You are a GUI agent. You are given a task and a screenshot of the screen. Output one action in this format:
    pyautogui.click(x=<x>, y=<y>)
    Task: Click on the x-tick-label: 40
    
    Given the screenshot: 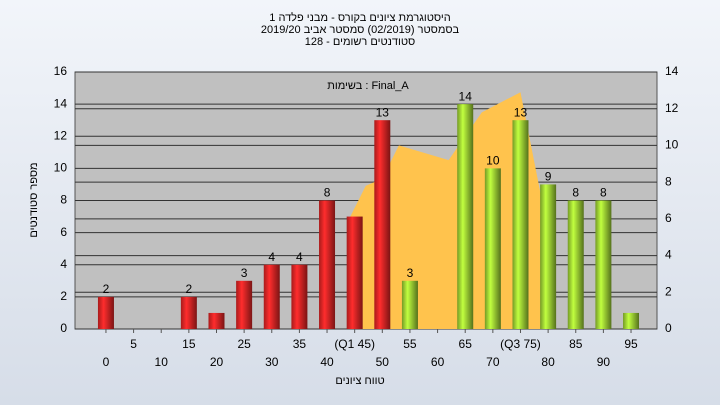 What is the action you would take?
    pyautogui.click(x=327, y=362)
    